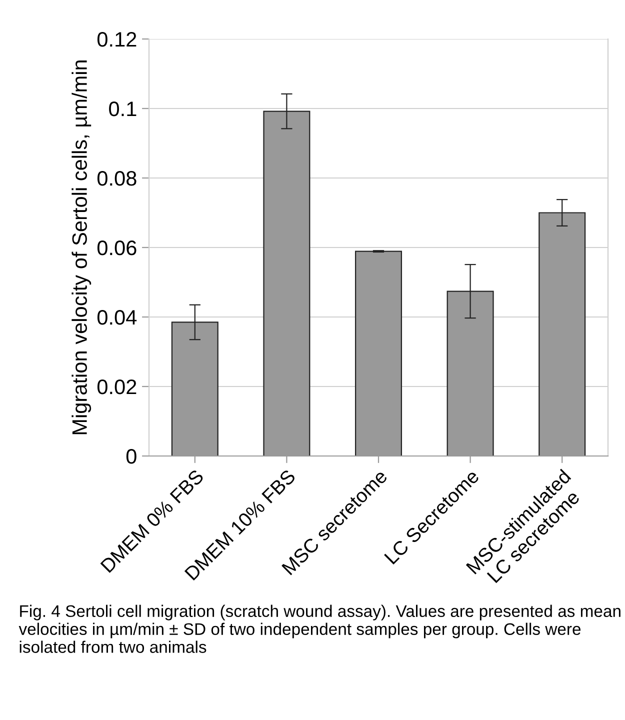 Image resolution: width=625 pixels, height=720 pixels. Describe the element at coordinates (122, 109) in the screenshot. I see `y-tick-label: 0.1` at that location.